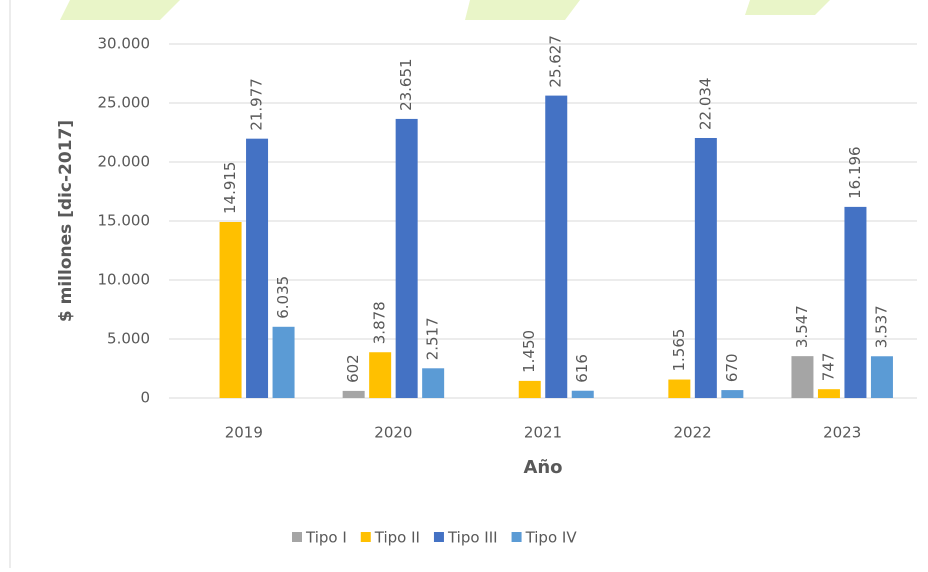 The image size is (928, 572). I want to click on data-label: 25.627, so click(556, 61).